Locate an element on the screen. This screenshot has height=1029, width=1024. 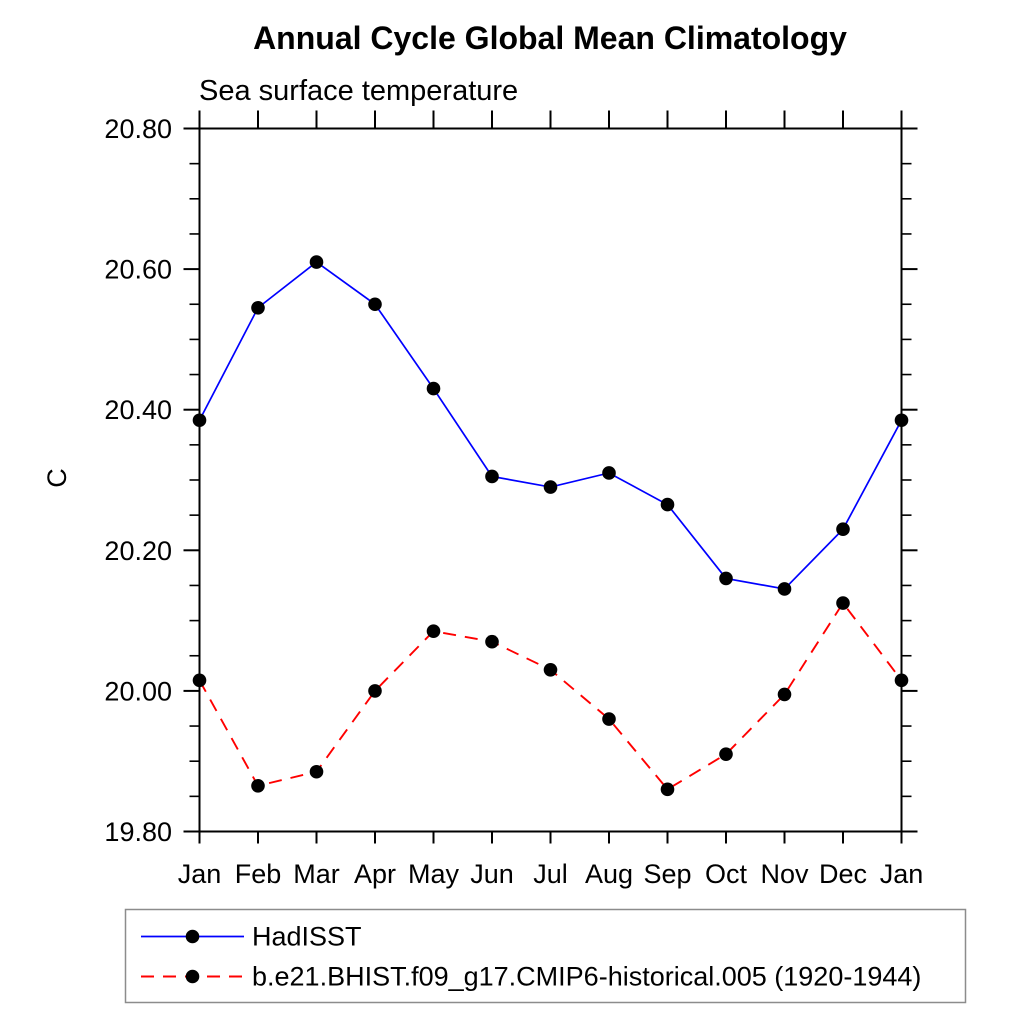
x-tick-label: Oct is located at coordinates (726, 874).